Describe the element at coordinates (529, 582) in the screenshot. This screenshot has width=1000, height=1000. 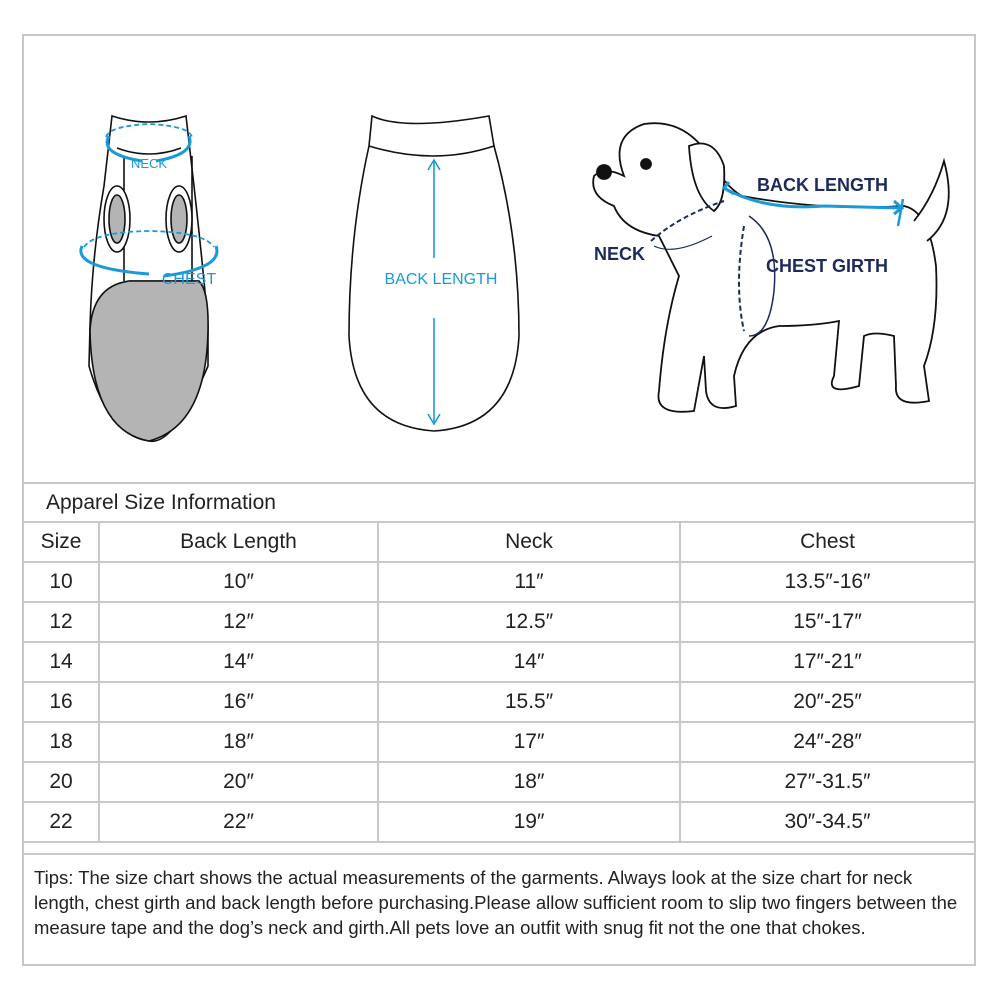
I see `cell-neck: 11″` at that location.